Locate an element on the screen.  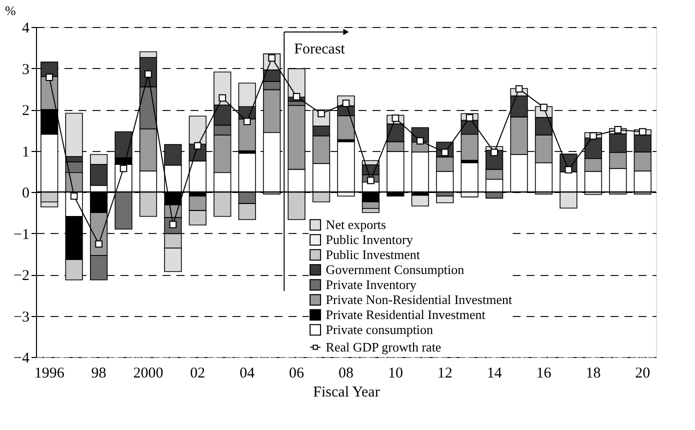
y-tick-label: −4 is located at coordinates (22, 358).